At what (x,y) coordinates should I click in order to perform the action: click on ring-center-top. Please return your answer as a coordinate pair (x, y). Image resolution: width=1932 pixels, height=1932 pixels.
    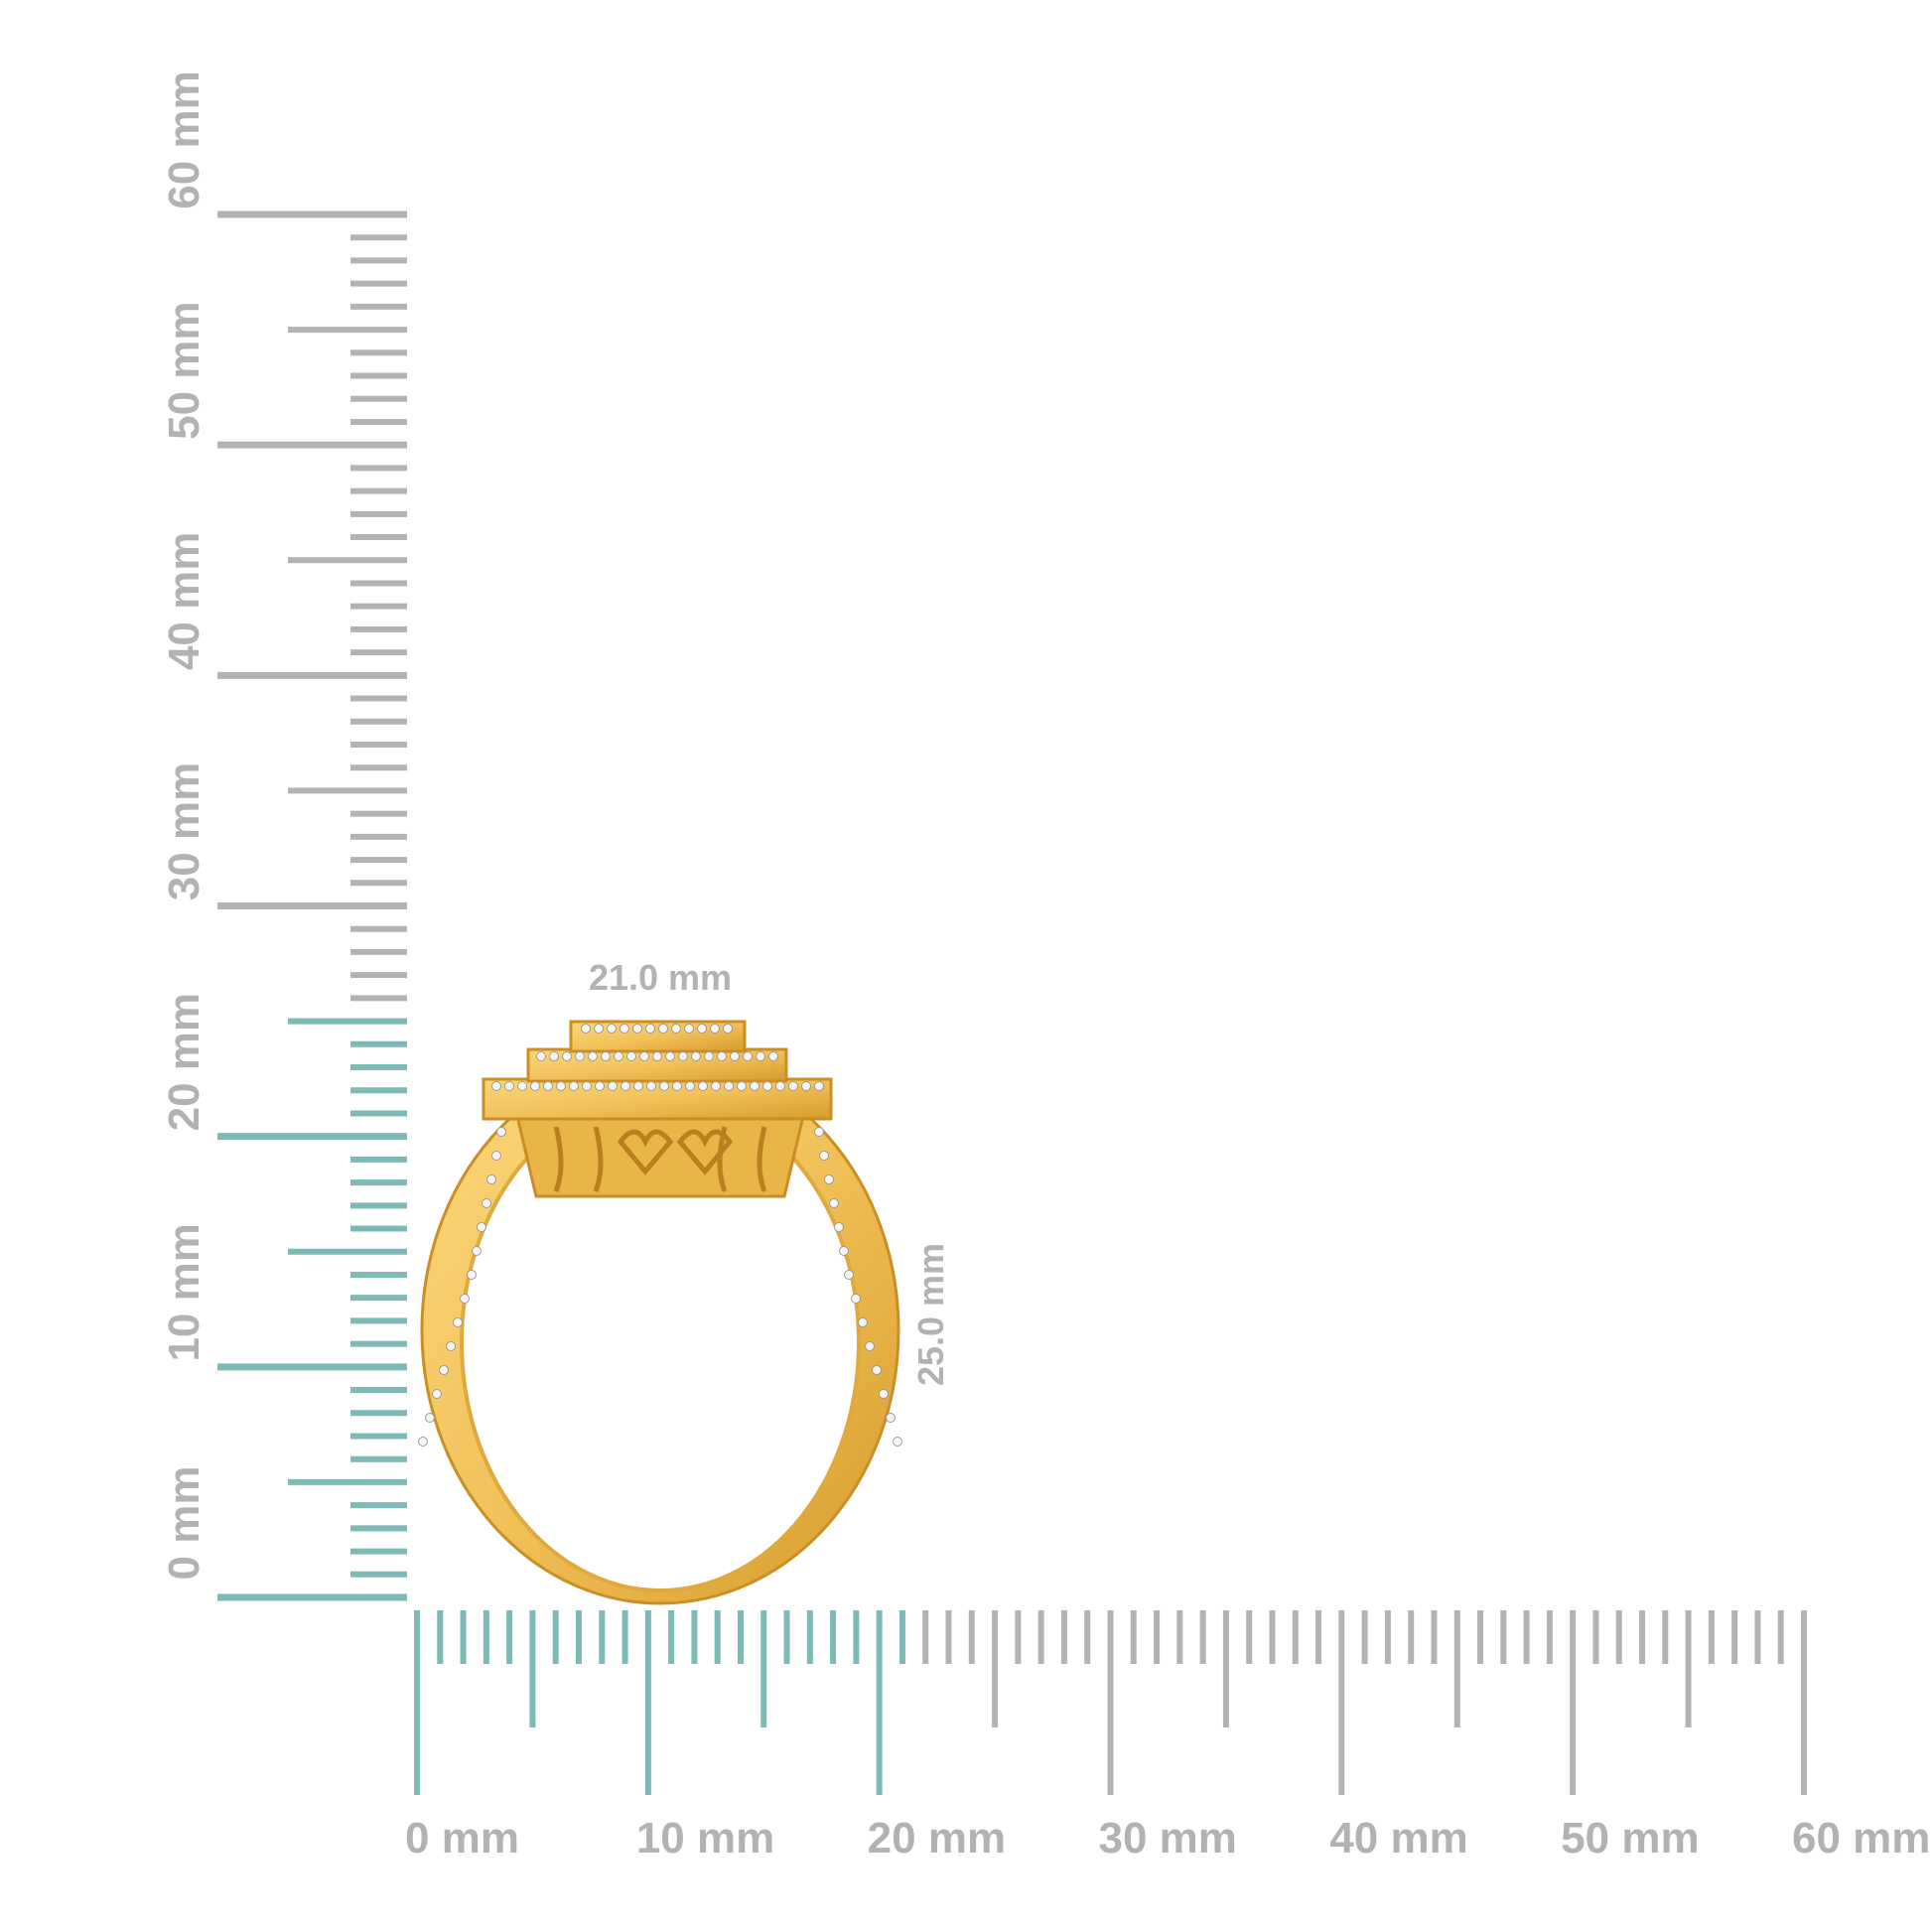
    Looking at the image, I should click on (658, 1037).